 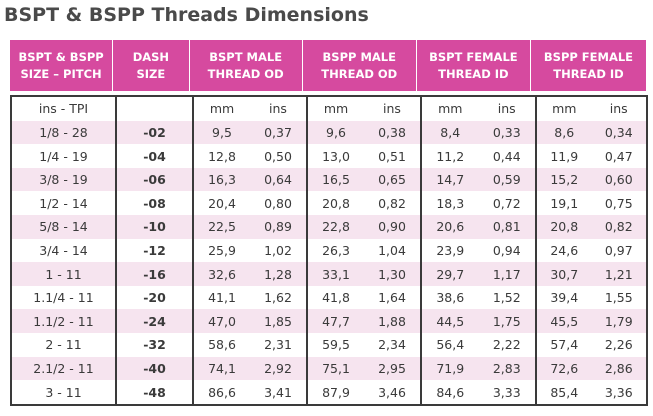 I want to click on table-row: 3/4 - 14, so click(x=63, y=251).